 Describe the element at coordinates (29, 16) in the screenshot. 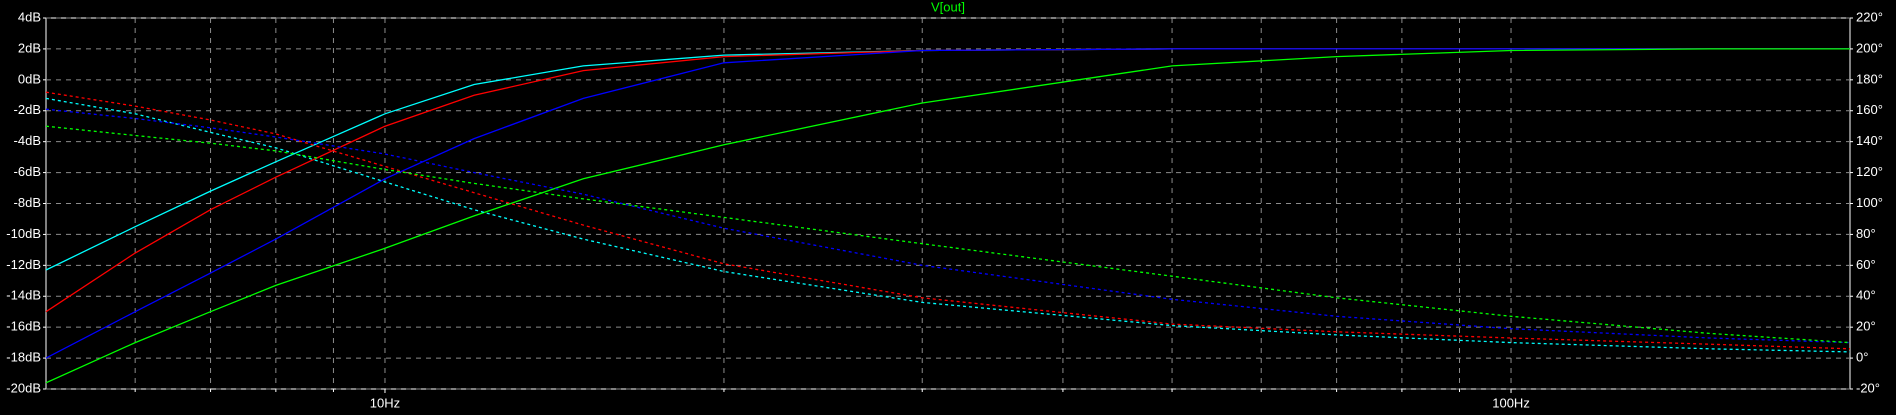

I see `y-tick-label: 4dB` at that location.